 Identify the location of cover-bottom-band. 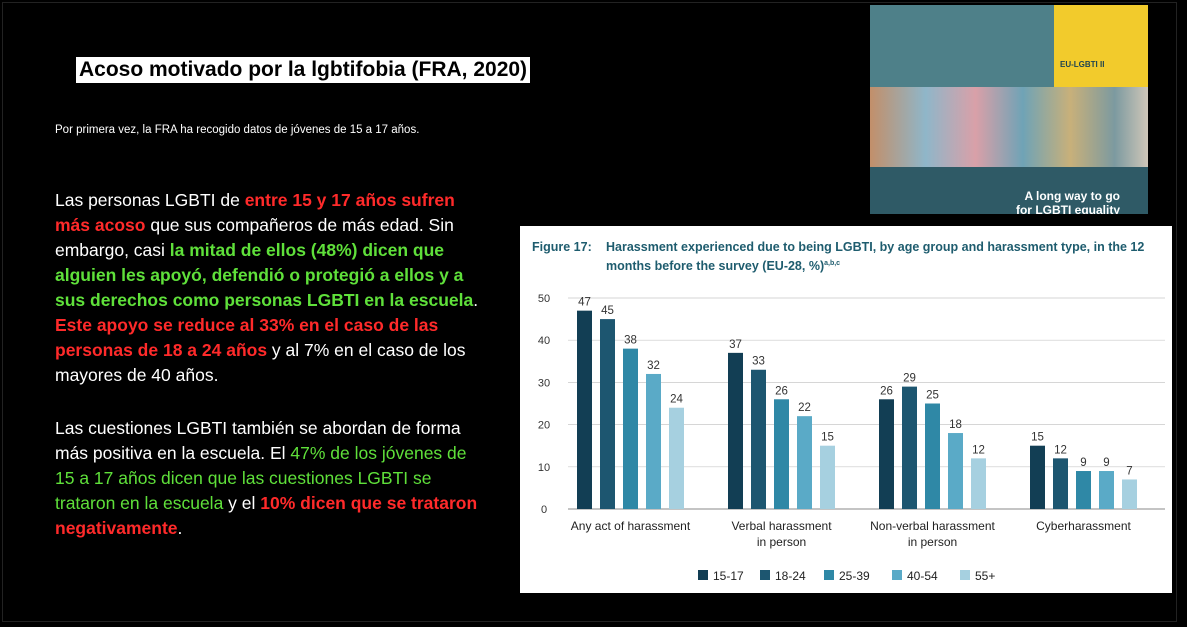
(1009, 190).